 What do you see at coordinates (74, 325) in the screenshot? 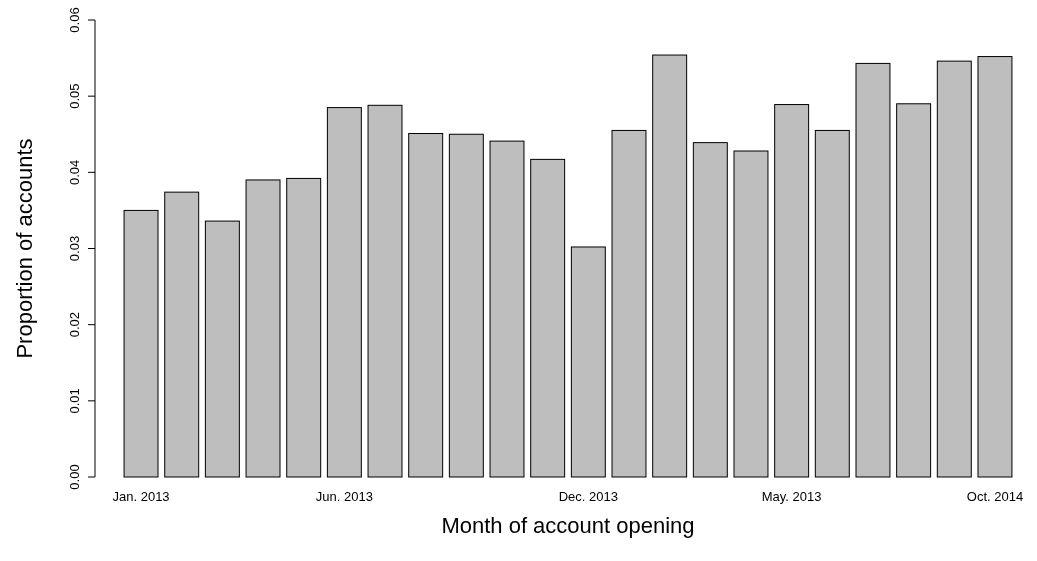
I see `y-tick-label: 0.02` at bounding box center [74, 325].